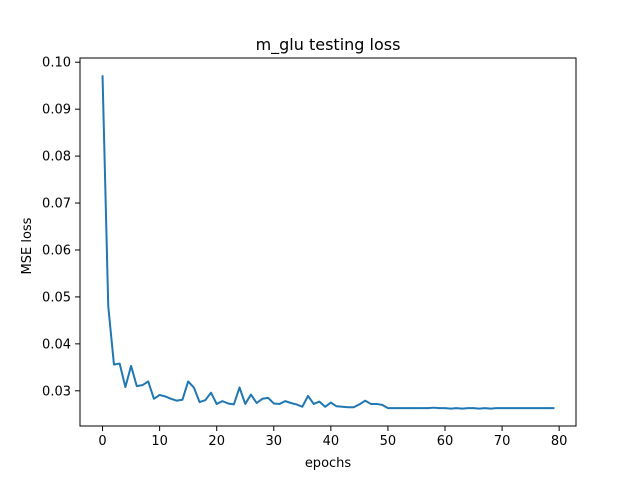 This screenshot has width=640, height=480. What do you see at coordinates (331, 441) in the screenshot?
I see `x-tick-label: 40` at bounding box center [331, 441].